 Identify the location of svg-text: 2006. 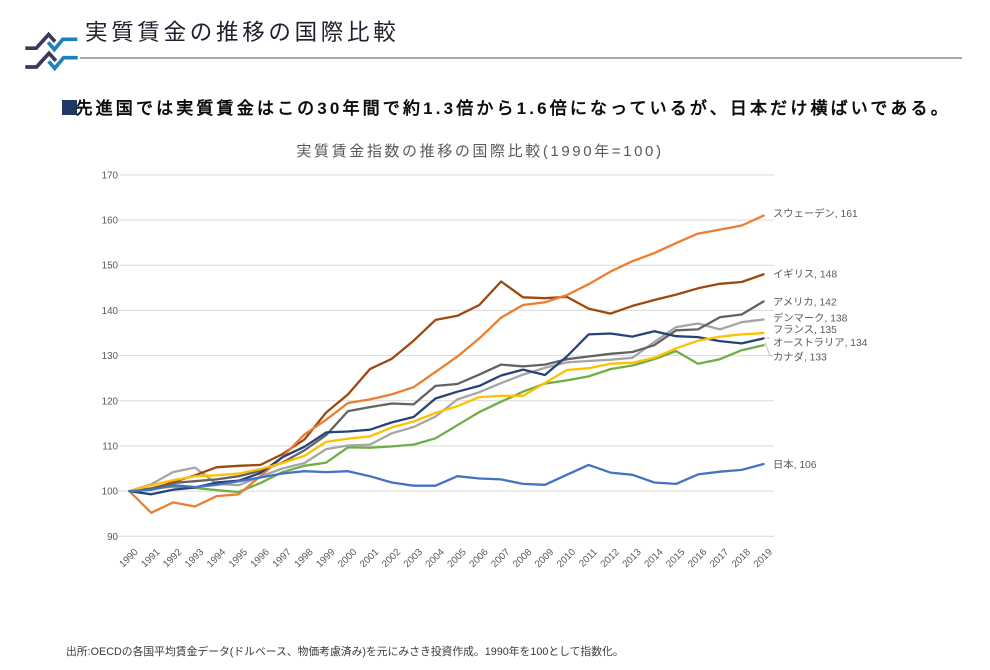
(479, 558).